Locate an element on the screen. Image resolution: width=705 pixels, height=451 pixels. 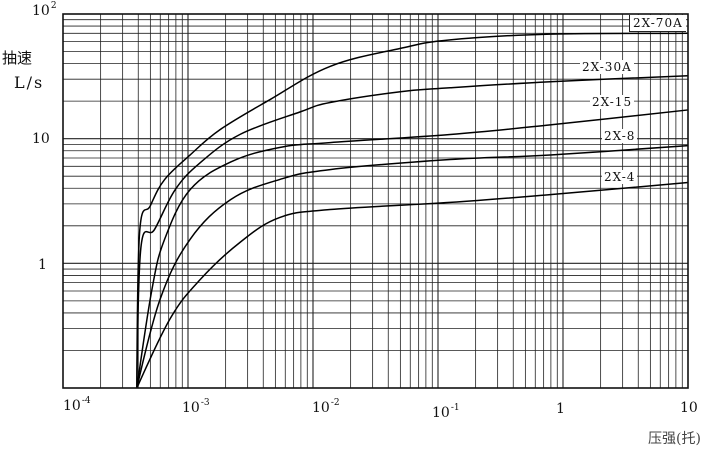
legend-label-2x-70a: 2X-70A is located at coordinates (657, 23).